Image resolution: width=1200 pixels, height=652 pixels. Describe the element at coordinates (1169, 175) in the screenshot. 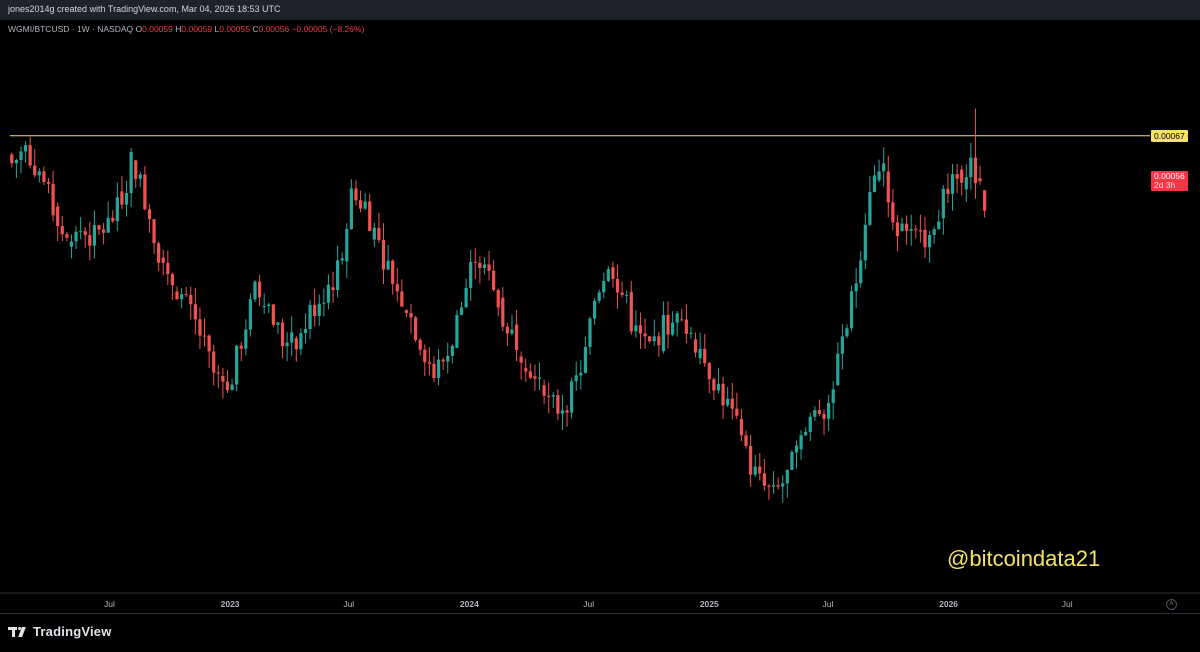

I see `last-price-text: 0.00056` at that location.